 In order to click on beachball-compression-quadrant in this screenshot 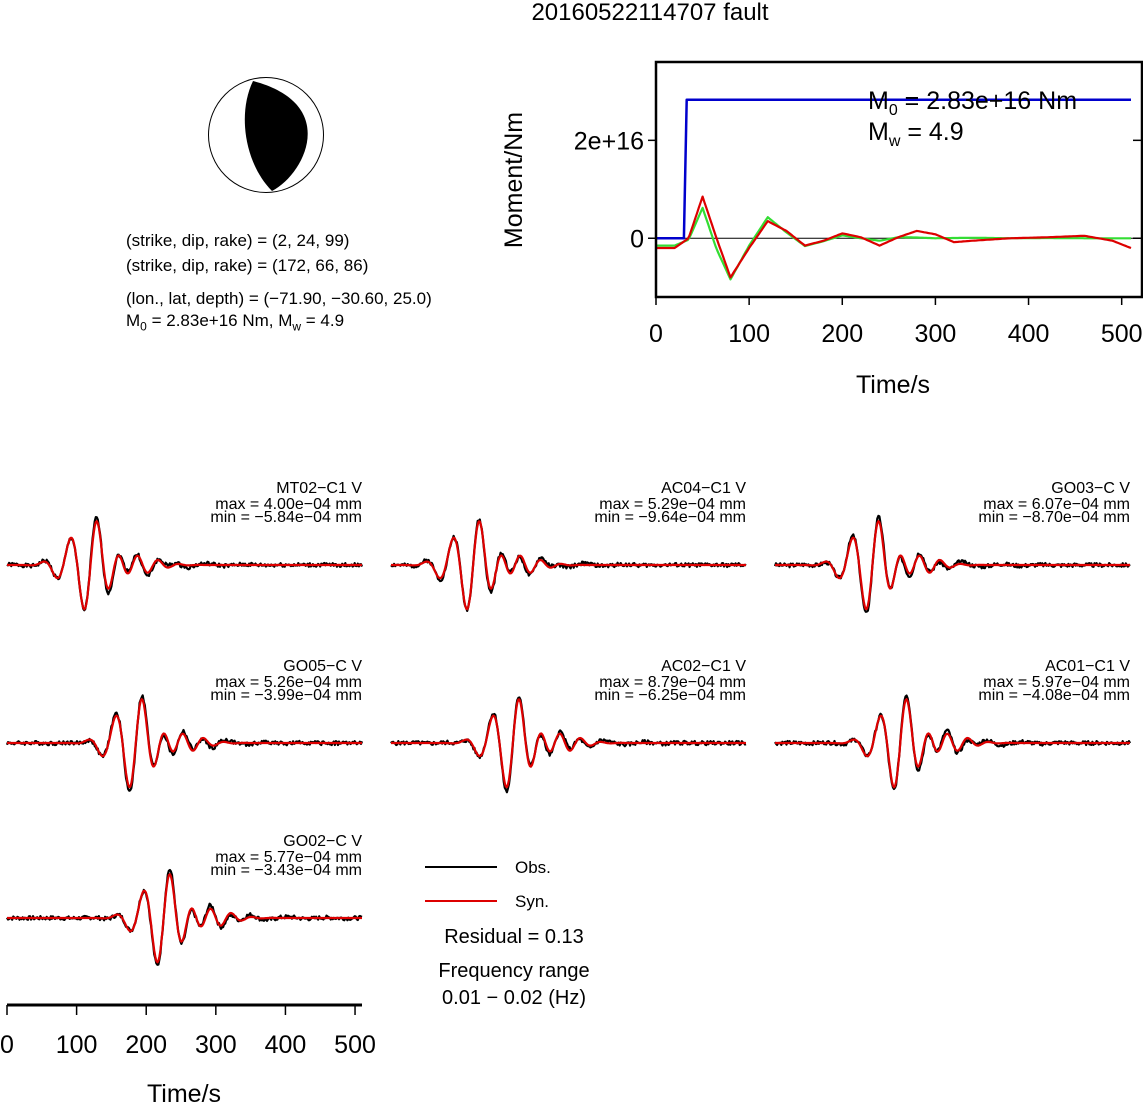, I will do `click(276, 136)`.